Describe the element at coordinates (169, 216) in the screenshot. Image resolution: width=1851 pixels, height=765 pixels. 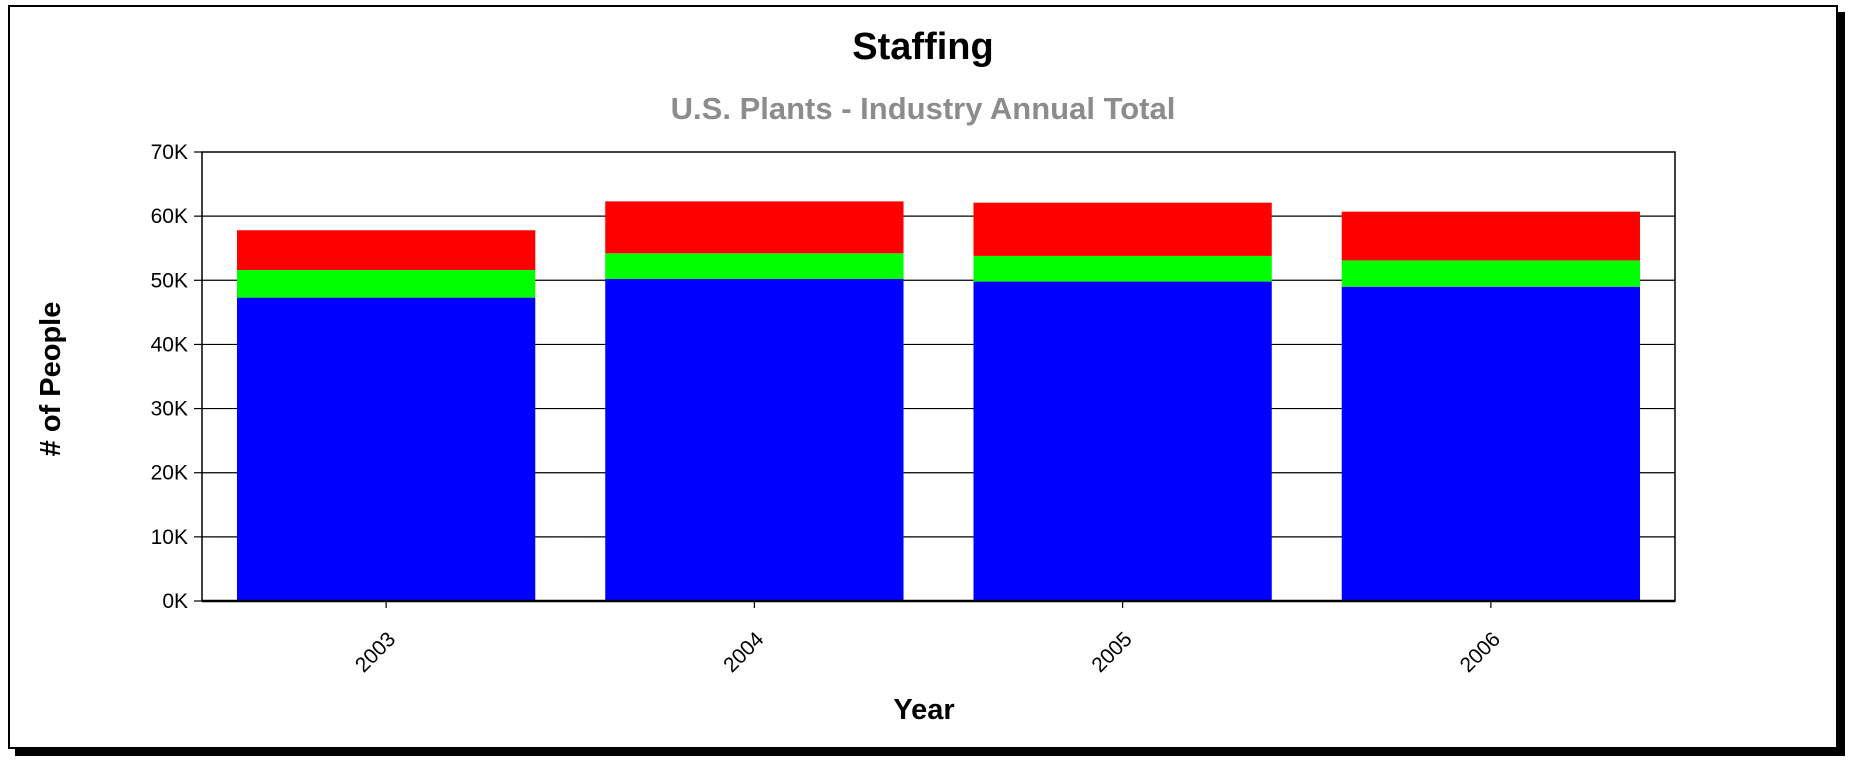
I see `y-tick-label: 60K` at that location.